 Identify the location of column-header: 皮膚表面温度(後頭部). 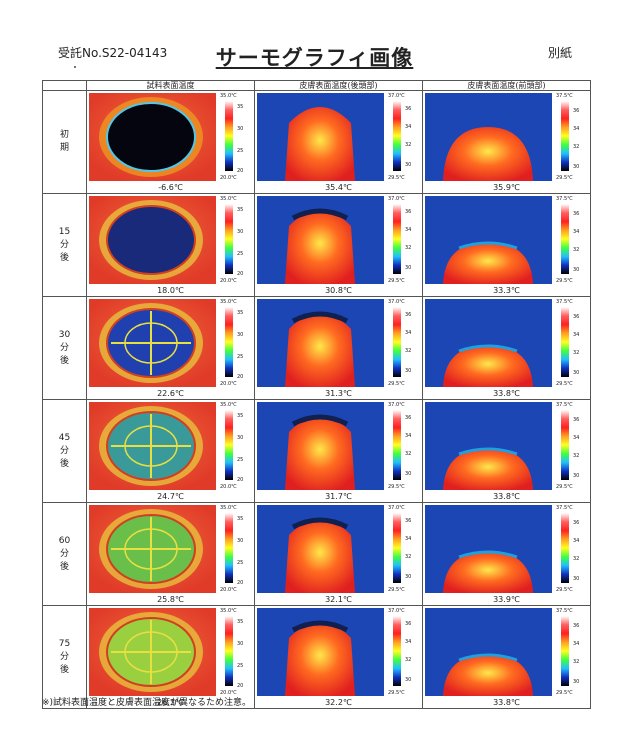
(338, 85).